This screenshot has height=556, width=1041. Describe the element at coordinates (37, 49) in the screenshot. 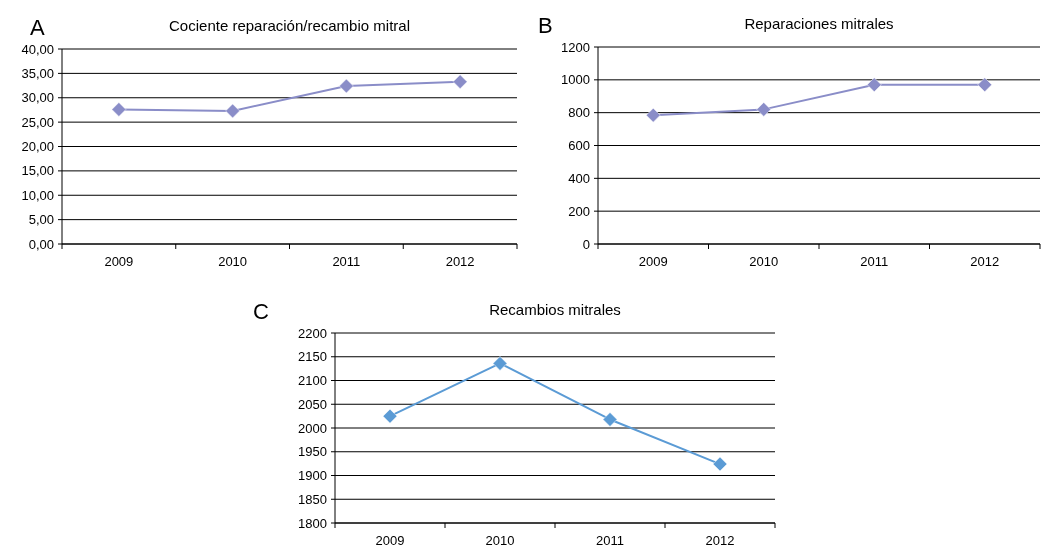

I see `y-tick-label: 40,00` at that location.